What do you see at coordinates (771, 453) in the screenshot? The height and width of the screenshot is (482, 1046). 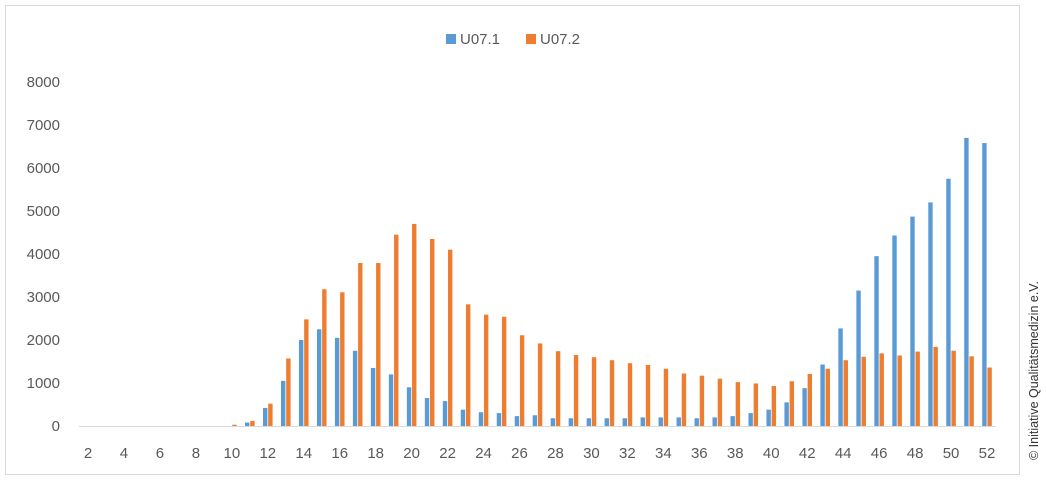 I see `x-tick-label: 40` at bounding box center [771, 453].